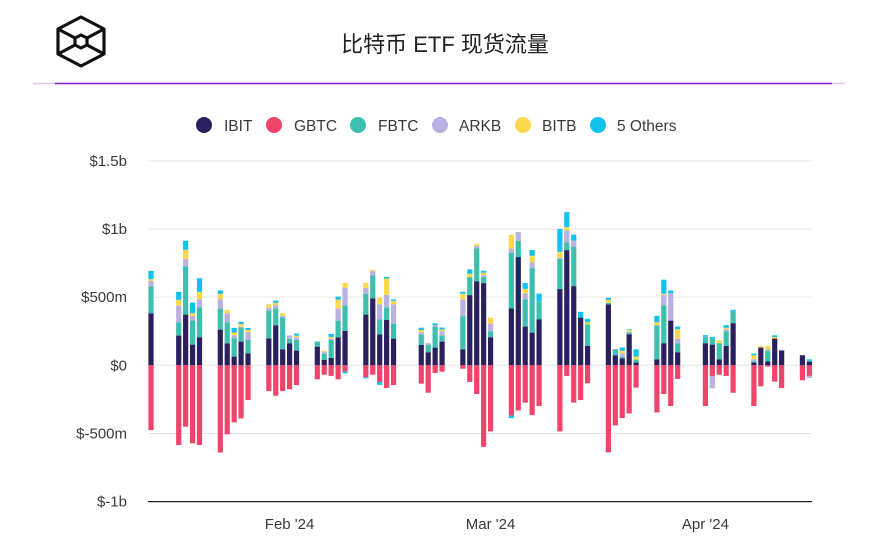  What do you see at coordinates (545, 126) in the screenshot?
I see `legend-item-bitb: BITB` at bounding box center [545, 126].